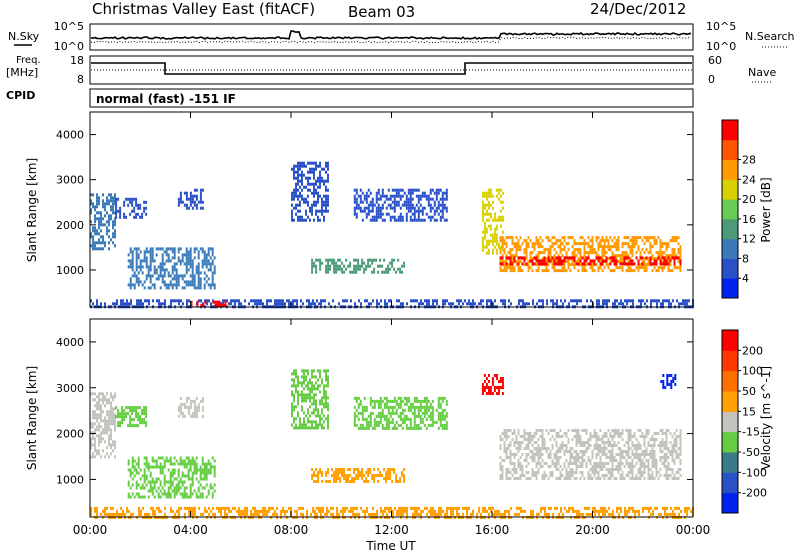 The image size is (800, 554). Describe the element at coordinates (24, 36) in the screenshot. I see `nsky-label: N.Sky` at that location.